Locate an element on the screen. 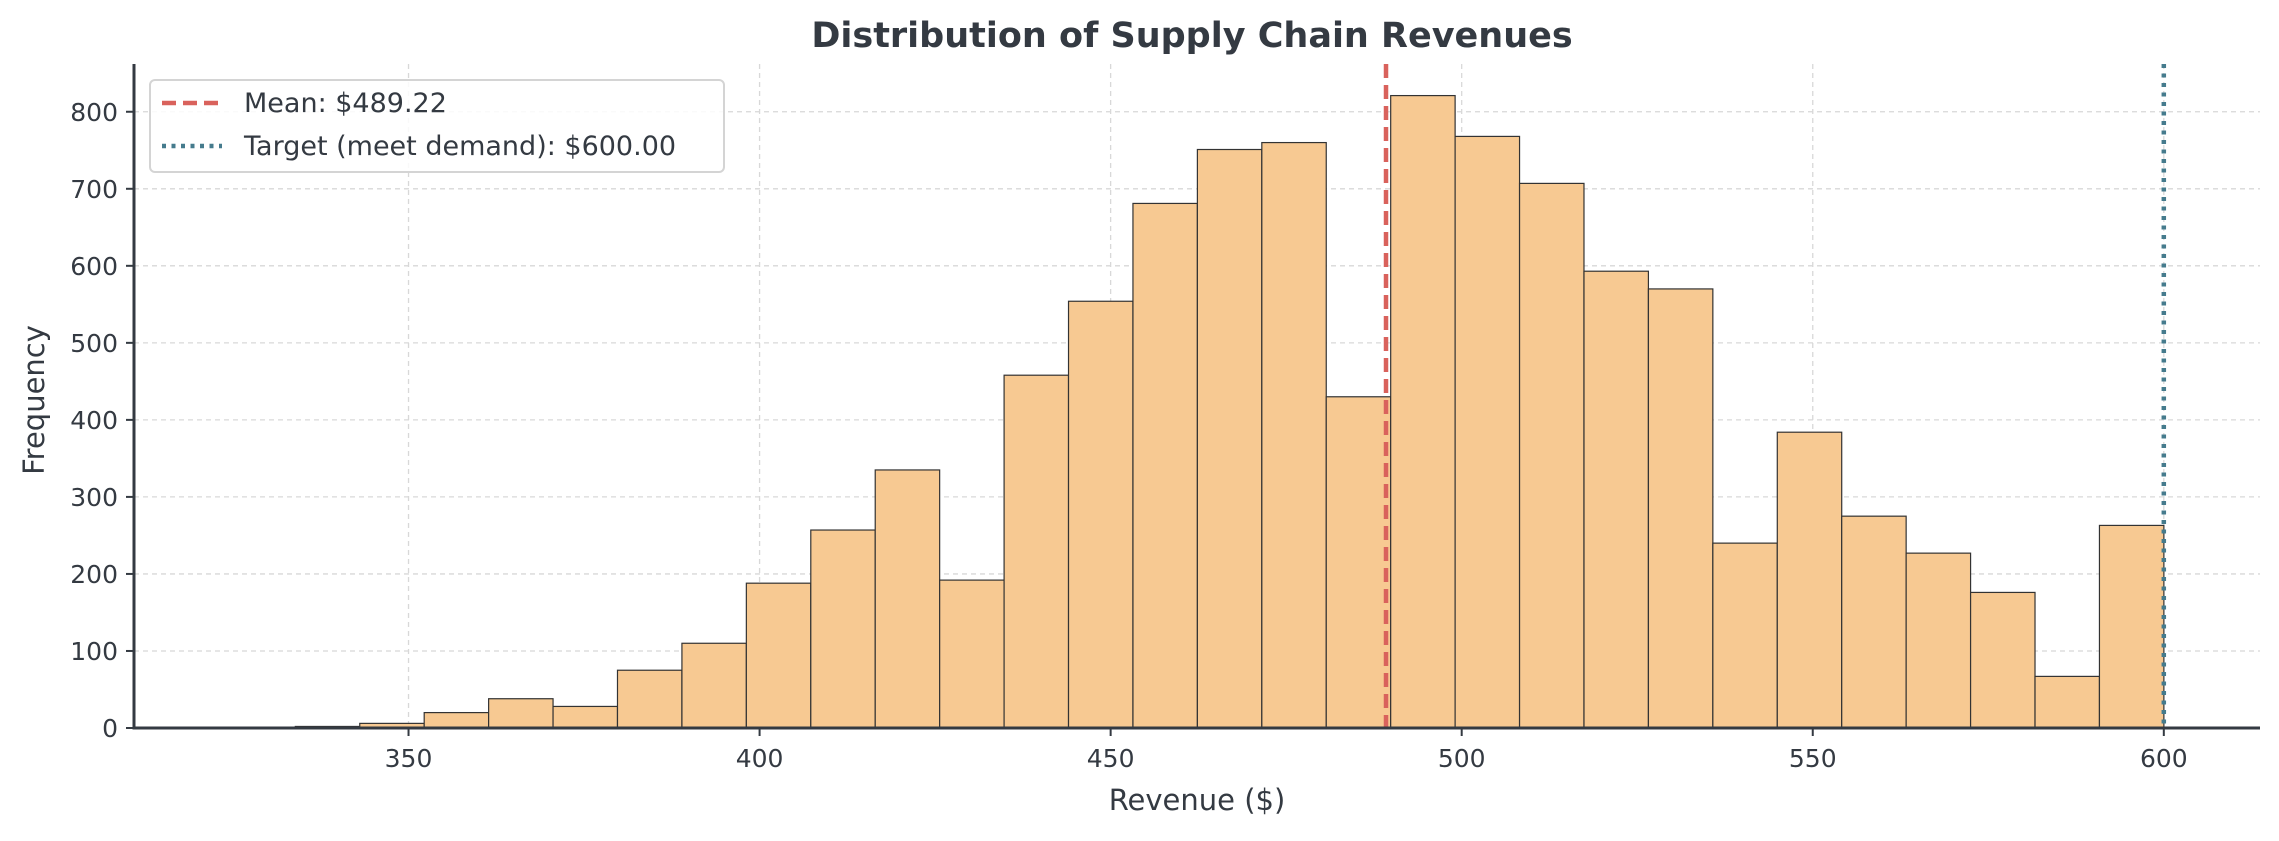 The height and width of the screenshot is (841, 2279). y-axis-label: Frequency is located at coordinates (34, 400).